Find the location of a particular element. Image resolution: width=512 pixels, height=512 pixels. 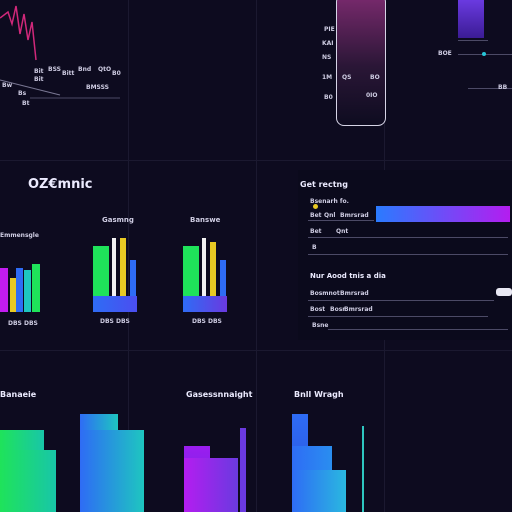

marker-dot is located at coordinates (484, 54).